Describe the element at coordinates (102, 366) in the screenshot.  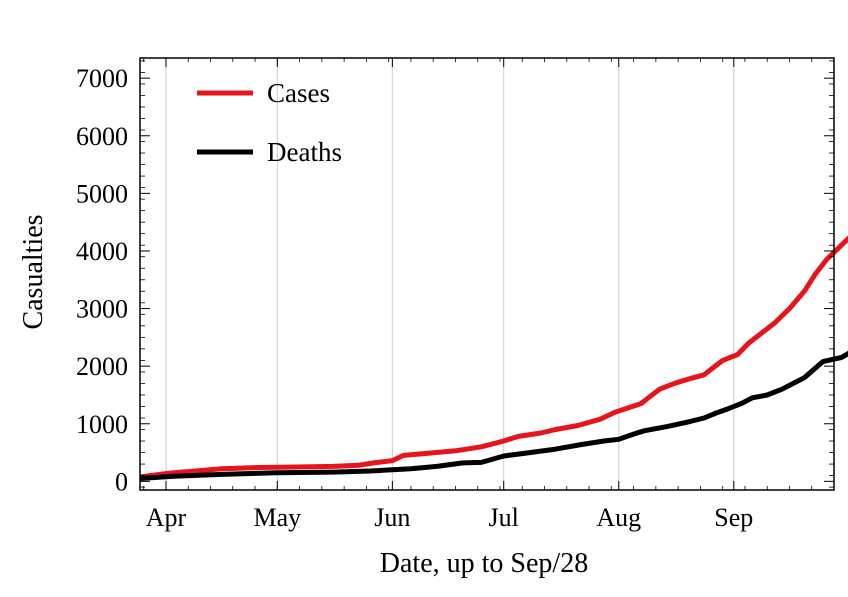
I see `y-tick-label: 2000` at that location.